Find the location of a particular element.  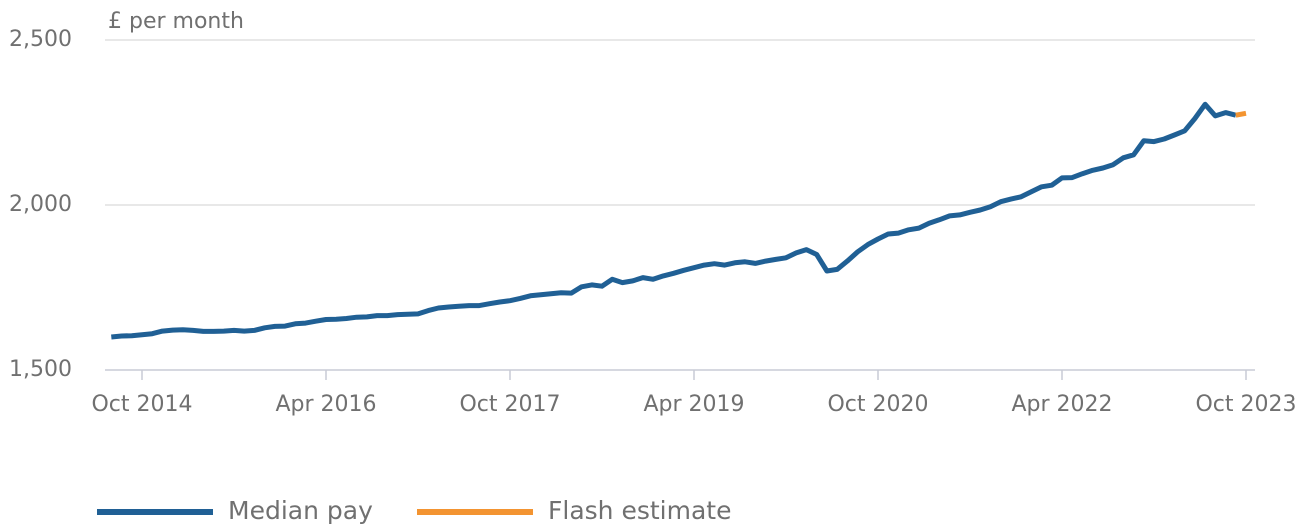

line is located at coordinates (1241, 114).